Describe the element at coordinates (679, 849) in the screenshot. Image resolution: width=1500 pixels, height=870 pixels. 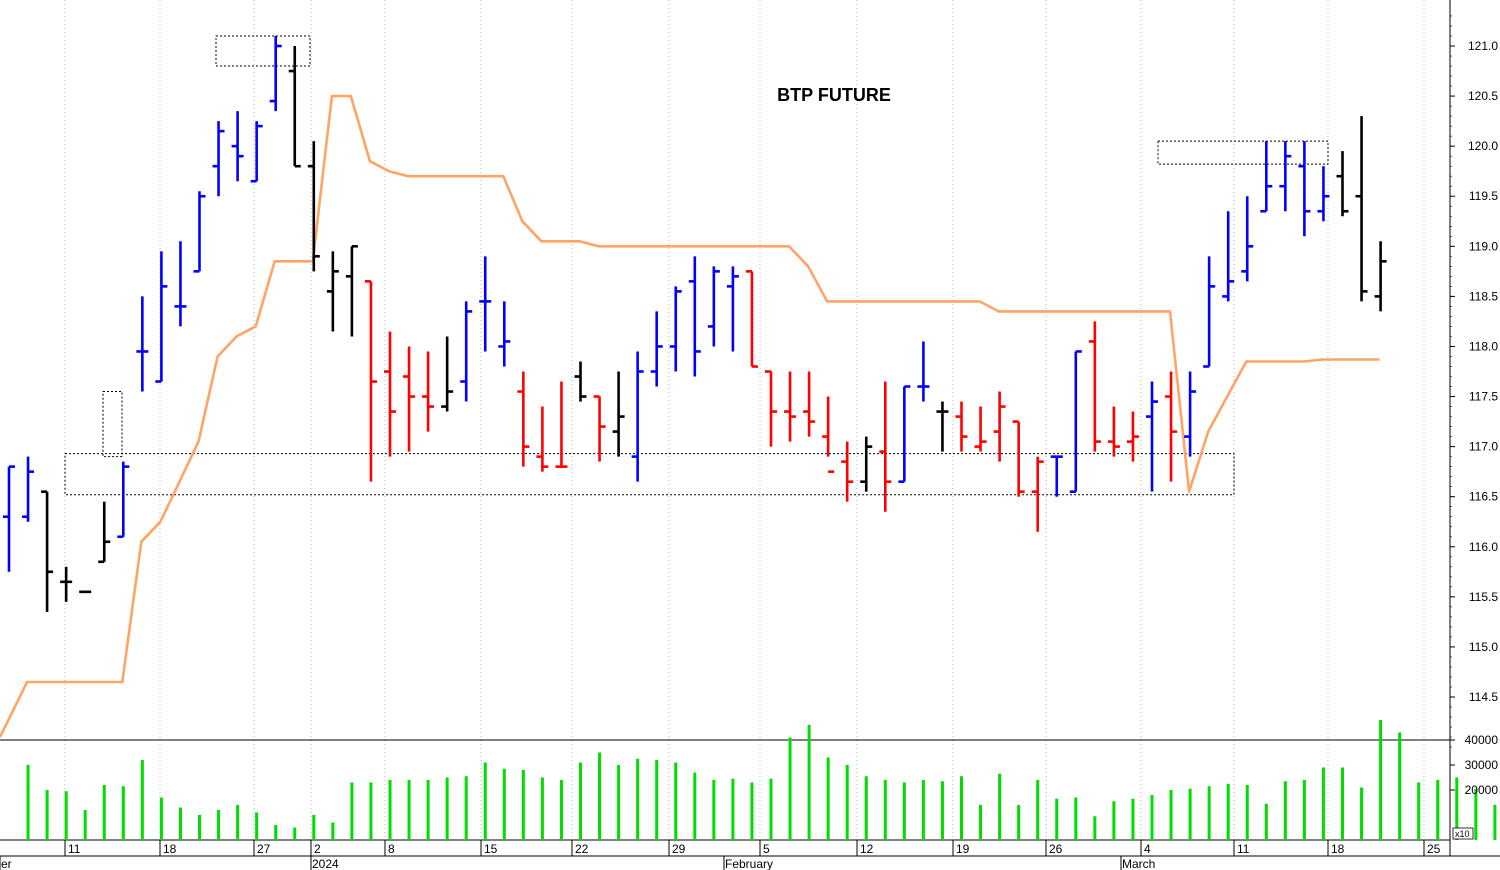
I see `x-day-label: 29` at that location.